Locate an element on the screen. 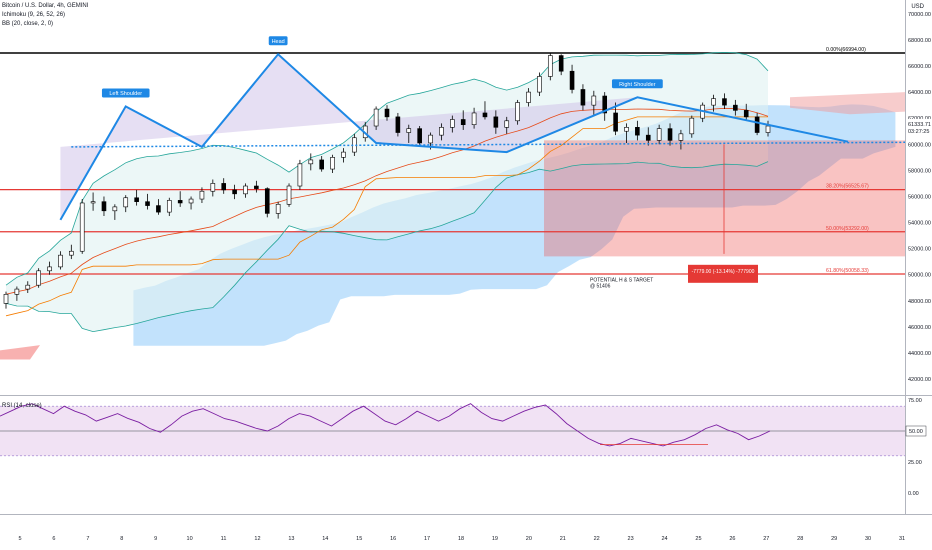 This screenshot has height=550, width=932. price-tick-label: 70000.00 is located at coordinates (919, 15).